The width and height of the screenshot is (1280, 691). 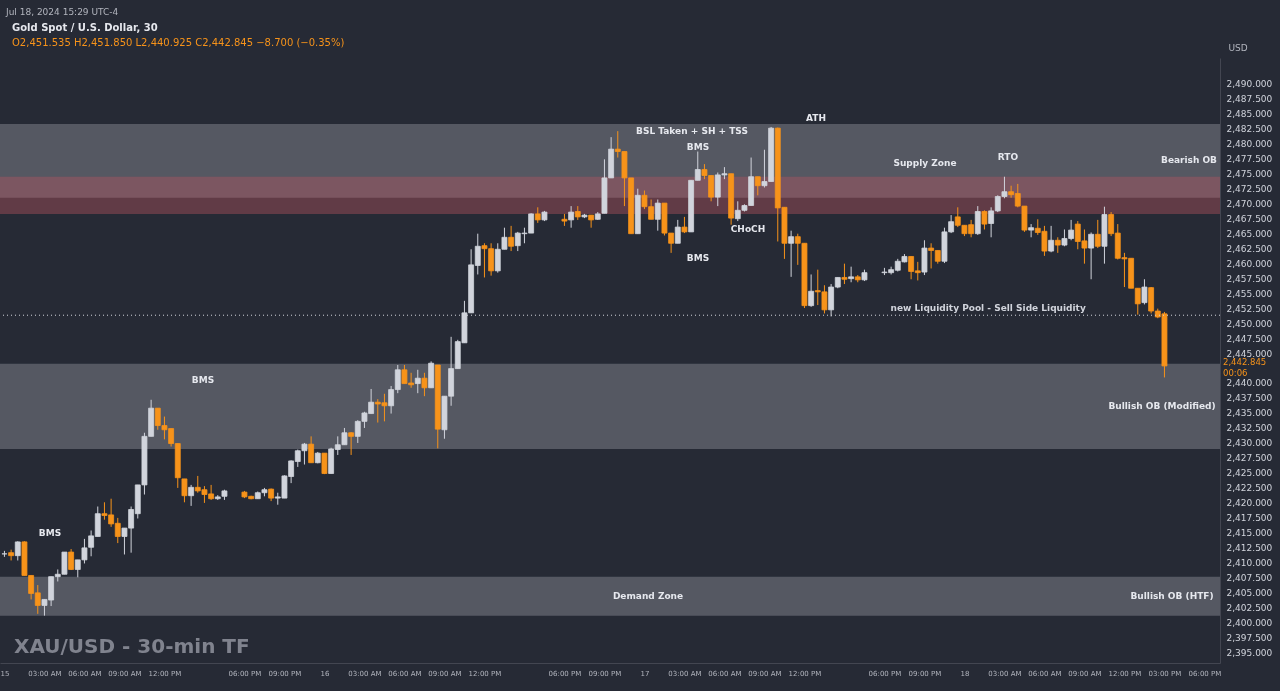 I want to click on text: Jul 18, 2024 15:29 UTC-4, so click(x=62, y=12).